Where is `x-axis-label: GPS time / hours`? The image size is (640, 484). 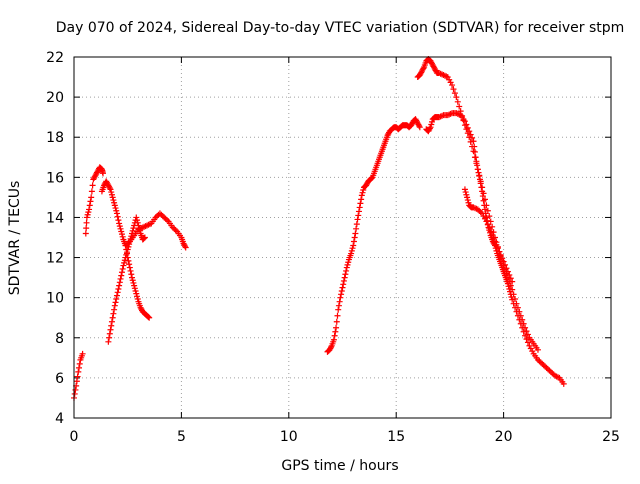 x-axis-label: GPS time / hours is located at coordinates (339, 466).